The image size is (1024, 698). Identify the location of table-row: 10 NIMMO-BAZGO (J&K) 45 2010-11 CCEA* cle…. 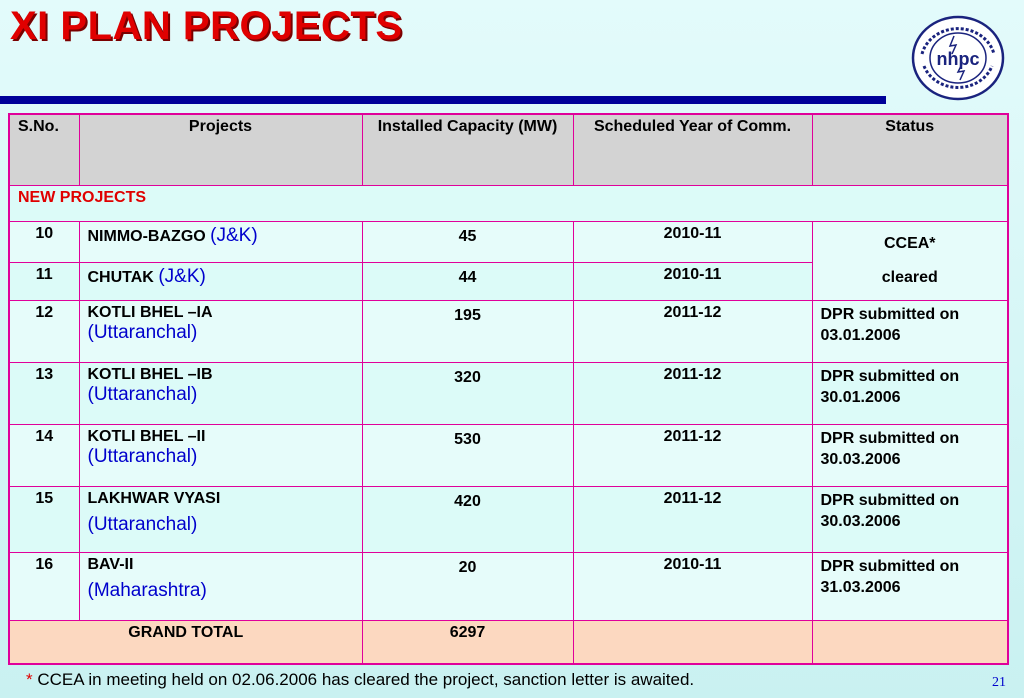
(508, 260).